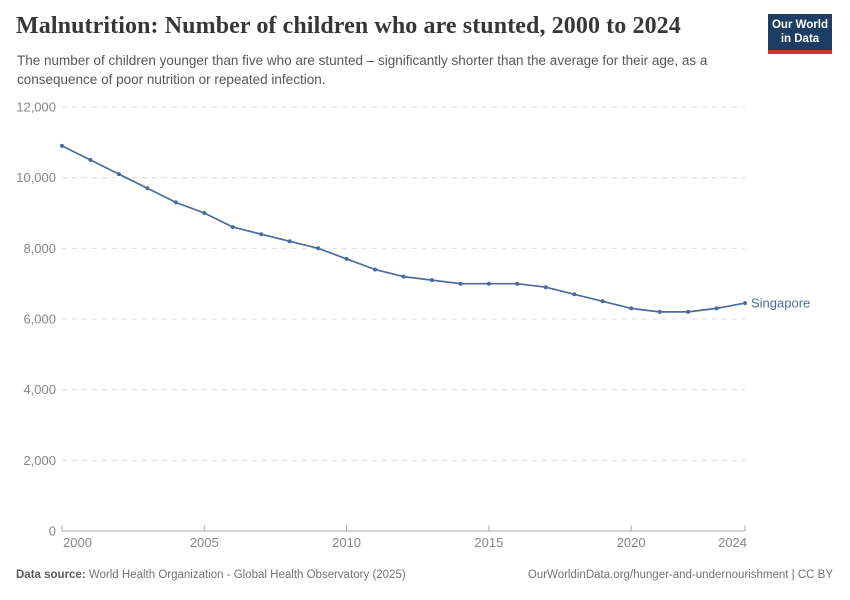 This screenshot has height=600, width=850. What do you see at coordinates (39, 389) in the screenshot?
I see `y-axis-tick-label: 4,000` at bounding box center [39, 389].